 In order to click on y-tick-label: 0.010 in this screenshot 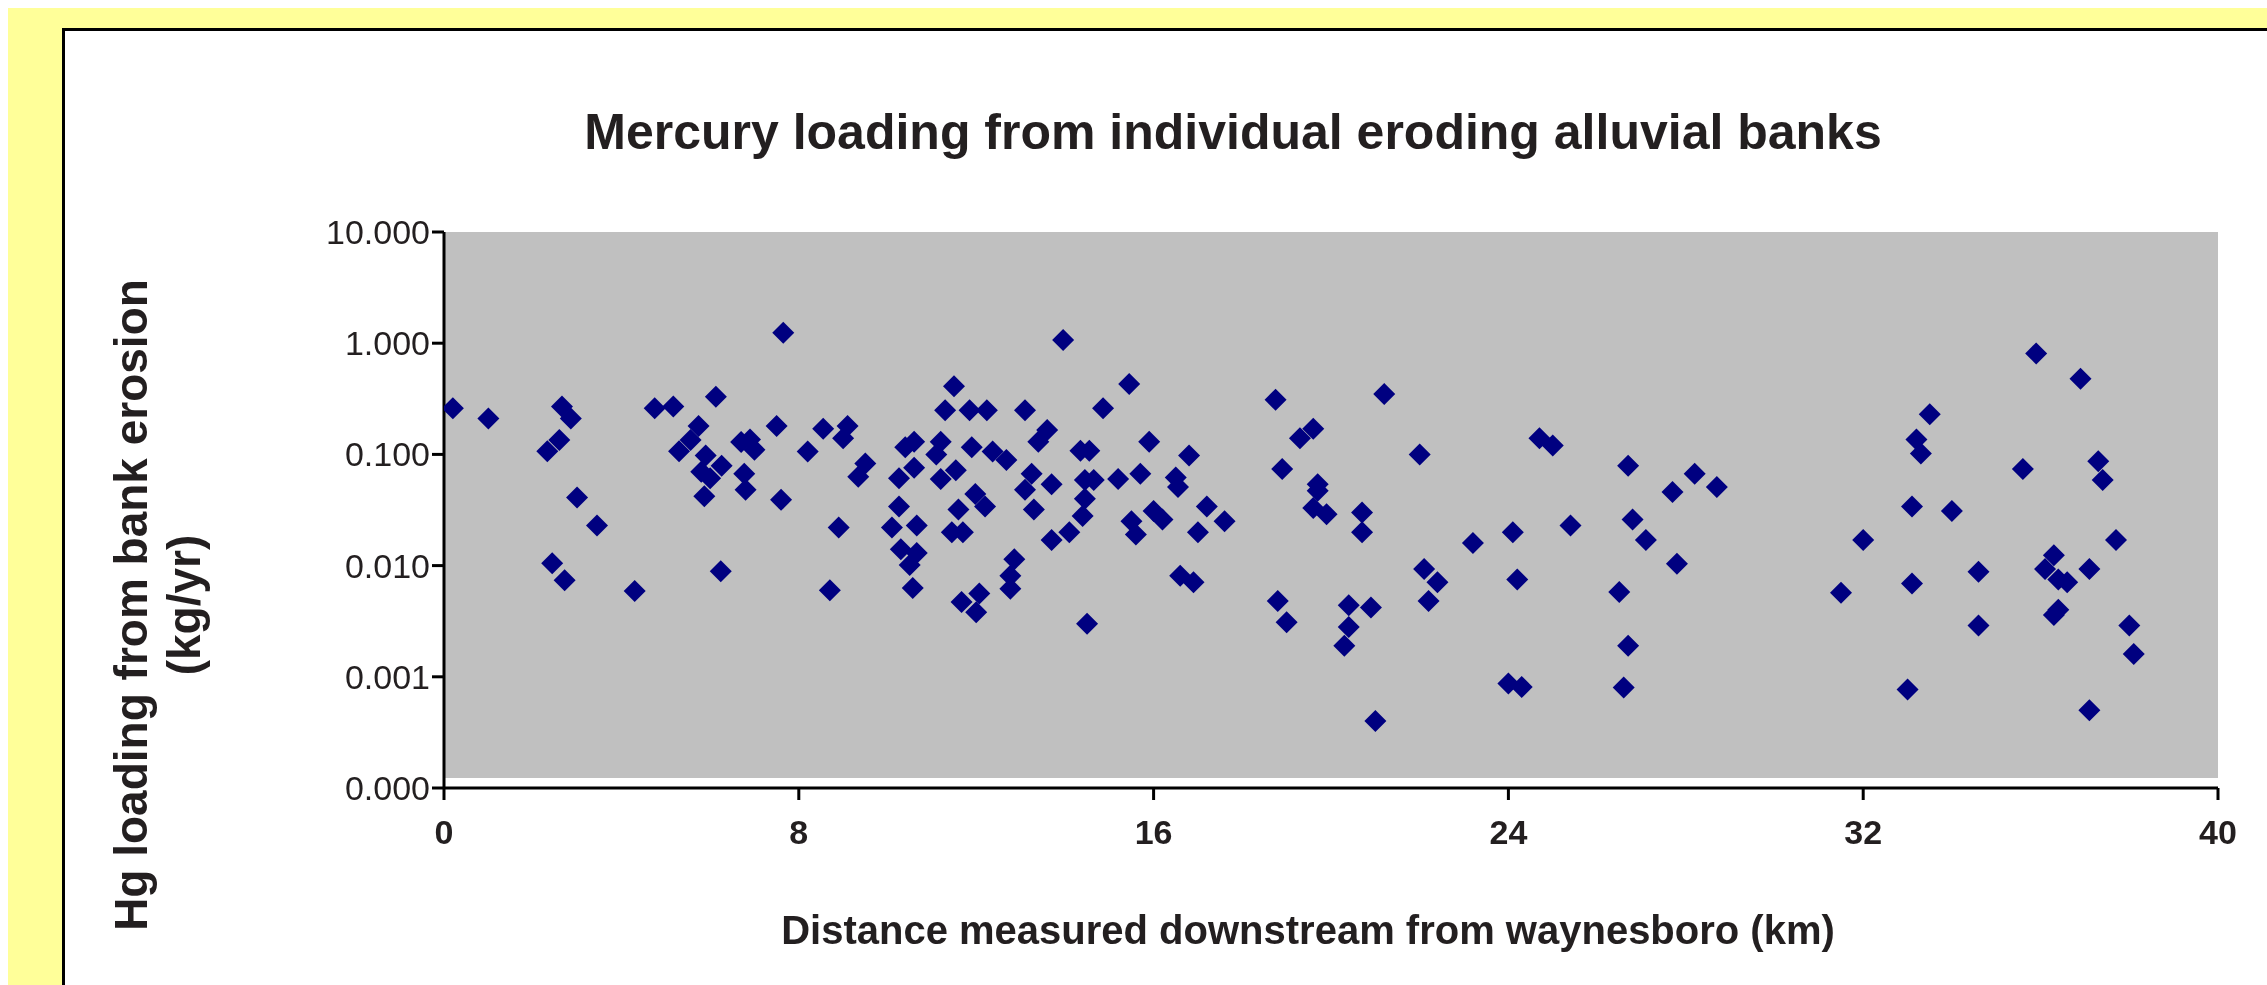, I will do `click(387, 565)`.